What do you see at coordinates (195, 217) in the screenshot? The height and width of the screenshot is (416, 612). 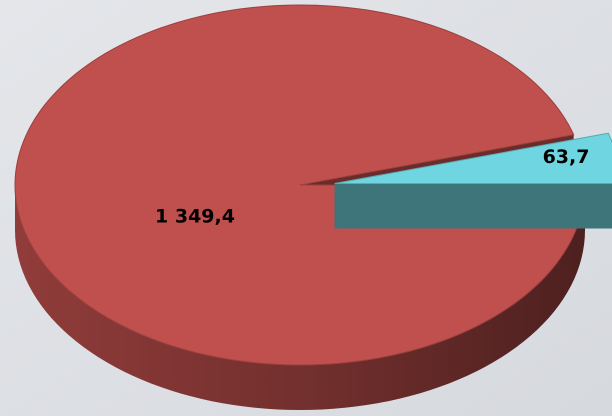 I see `data-label: 1 349,4` at bounding box center [195, 217].